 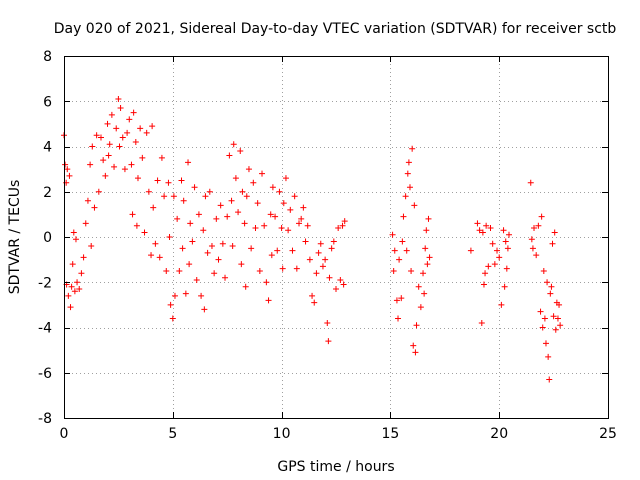 I want to click on y-tick-label: 6, so click(x=47, y=102).